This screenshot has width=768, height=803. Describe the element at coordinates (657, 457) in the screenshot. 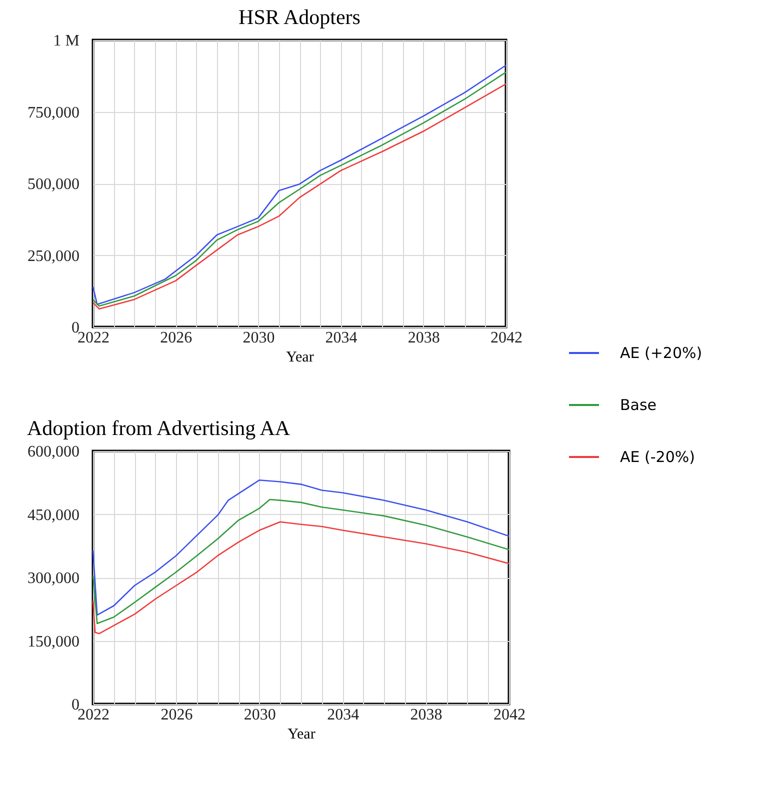

I see `legend-label: AE (-20%)` at that location.